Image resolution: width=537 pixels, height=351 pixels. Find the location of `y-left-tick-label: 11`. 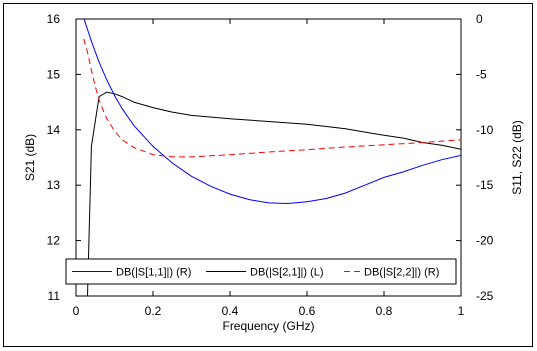

y-left-tick-label: 11 is located at coordinates (54, 296).